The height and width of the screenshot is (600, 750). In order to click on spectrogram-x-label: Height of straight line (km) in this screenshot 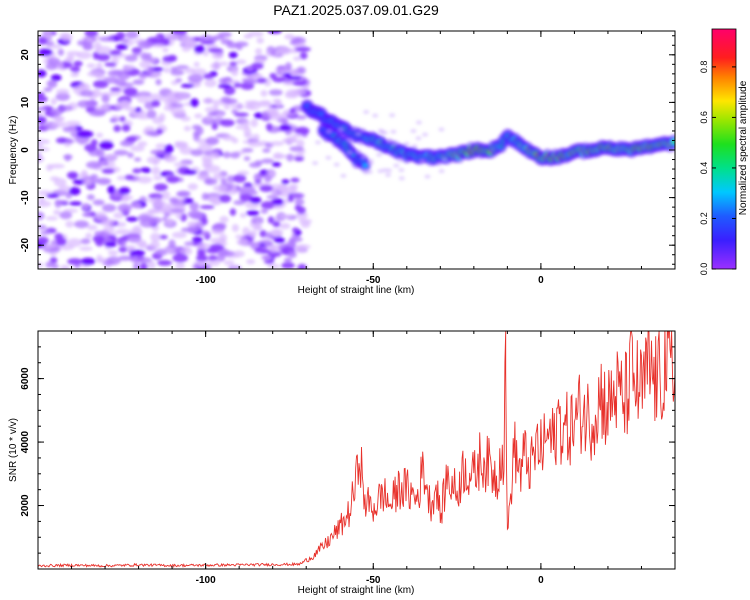, I will do `click(356, 290)`.